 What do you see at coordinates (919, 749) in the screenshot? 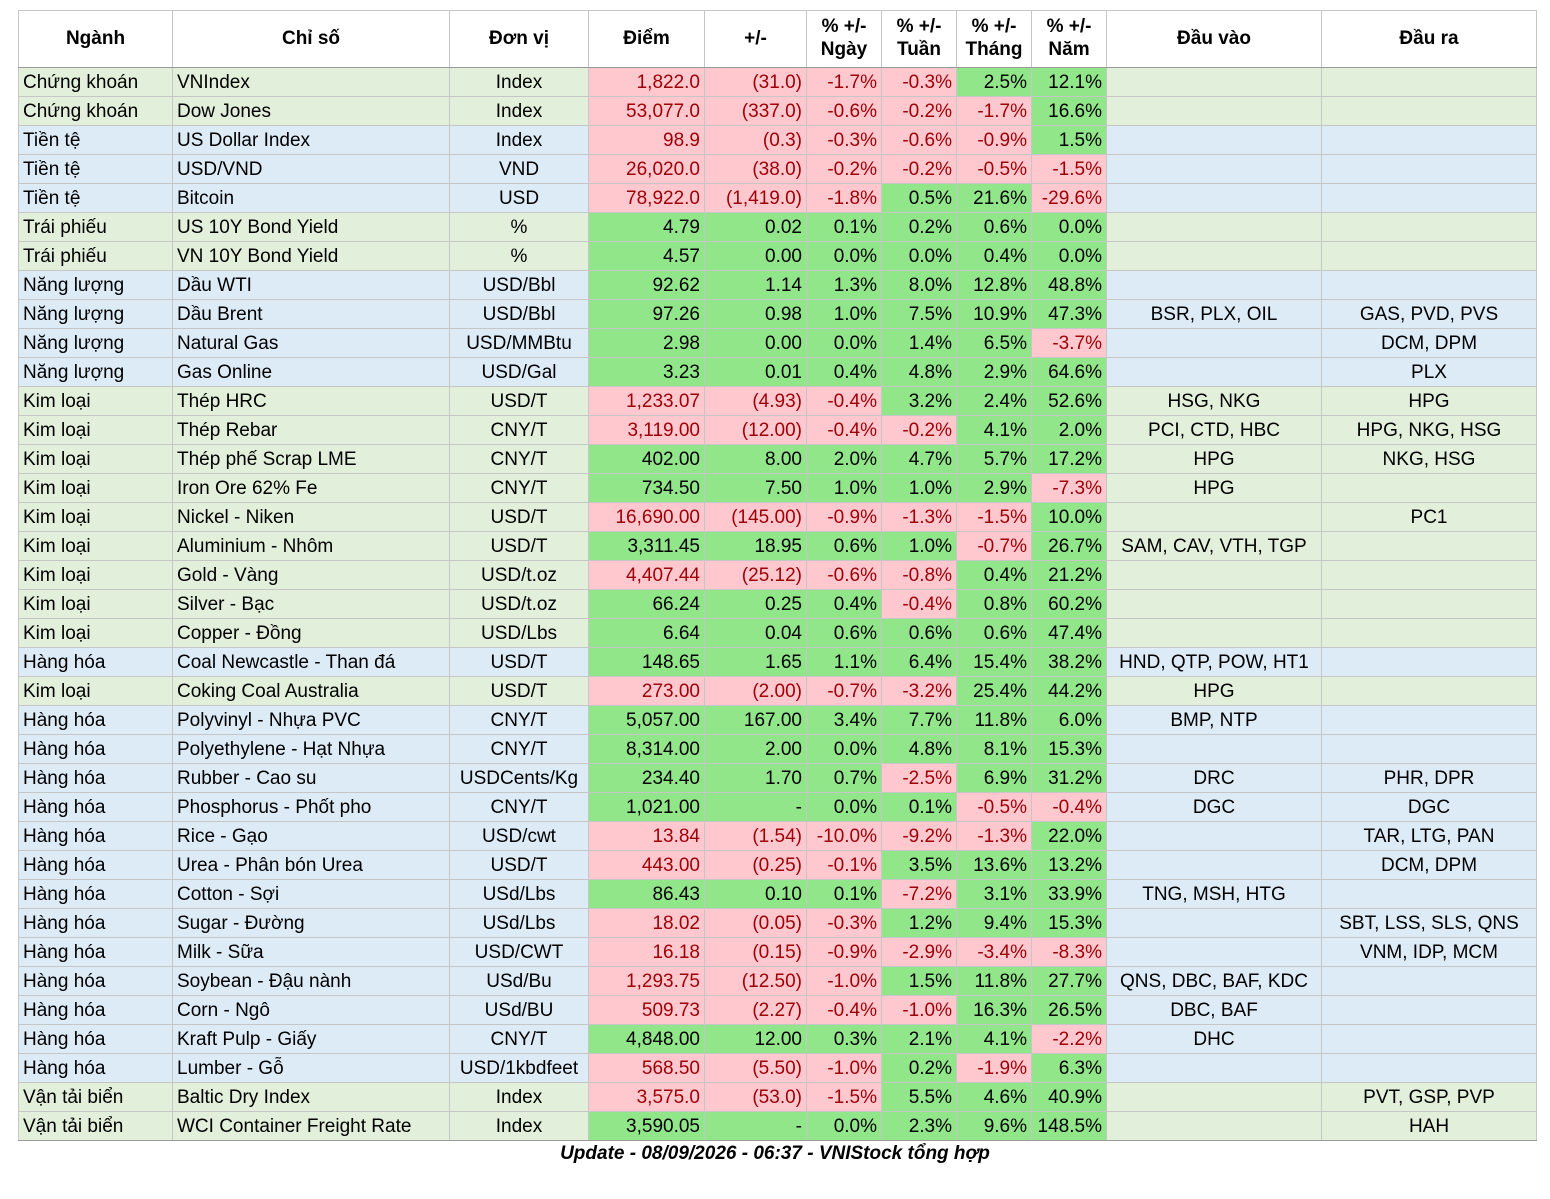
I see `cell-pct-week: 4.8%` at bounding box center [919, 749].